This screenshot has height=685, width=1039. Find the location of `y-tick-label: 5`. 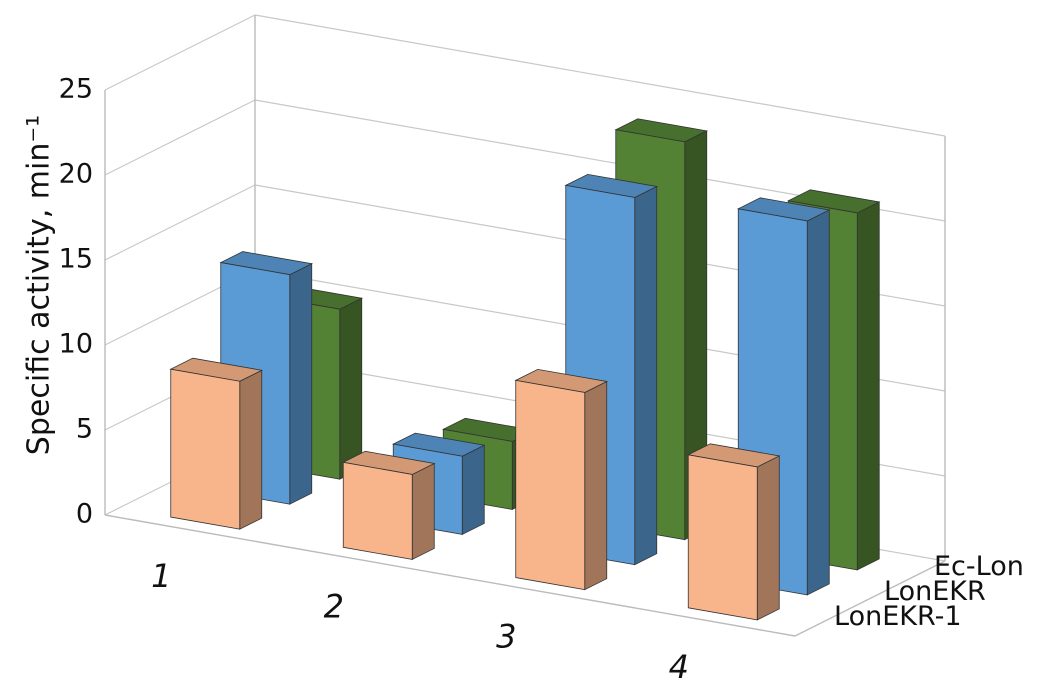

y-tick-label: 5 is located at coordinates (84, 429).